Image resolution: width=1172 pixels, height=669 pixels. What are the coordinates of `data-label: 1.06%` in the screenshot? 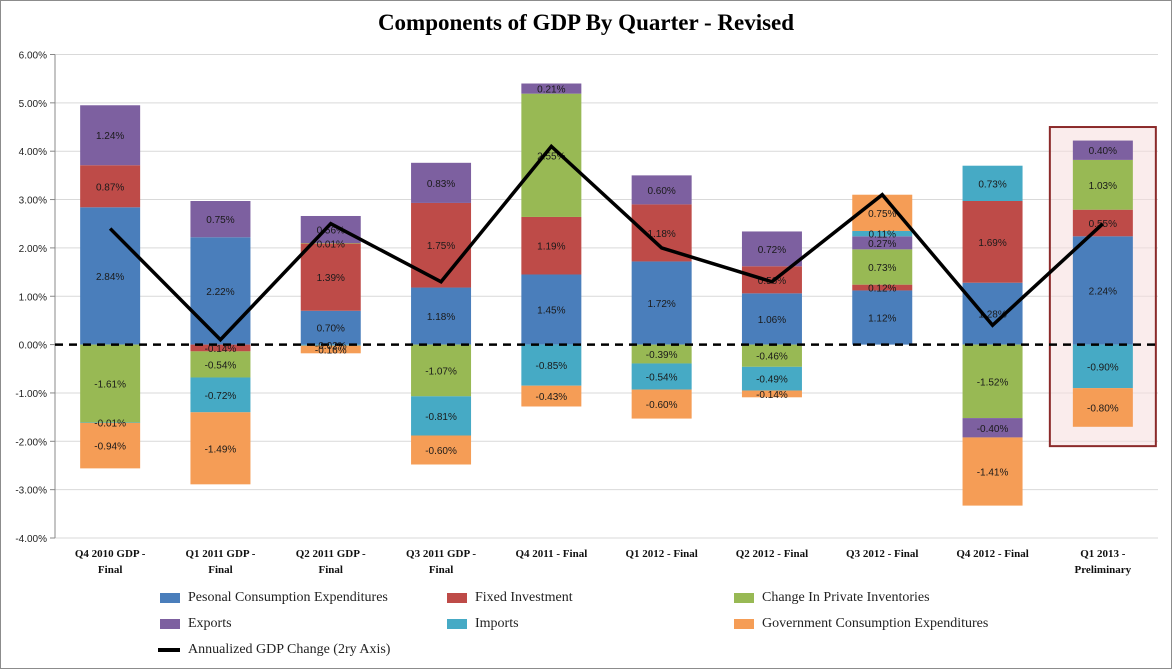 It's located at (772, 320).